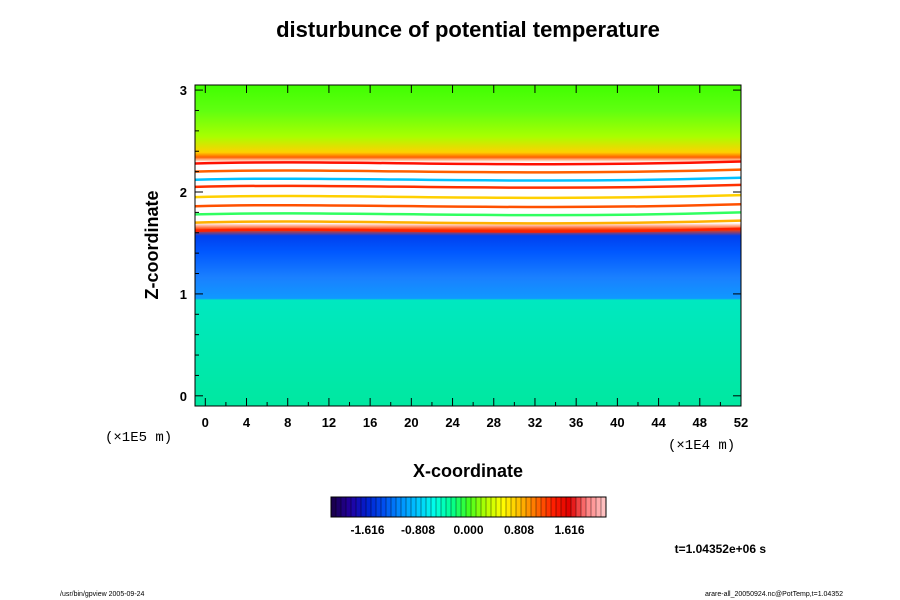 This screenshot has height=600, width=900. What do you see at coordinates (617, 422) in the screenshot?
I see `x-tick-label: 40` at bounding box center [617, 422].